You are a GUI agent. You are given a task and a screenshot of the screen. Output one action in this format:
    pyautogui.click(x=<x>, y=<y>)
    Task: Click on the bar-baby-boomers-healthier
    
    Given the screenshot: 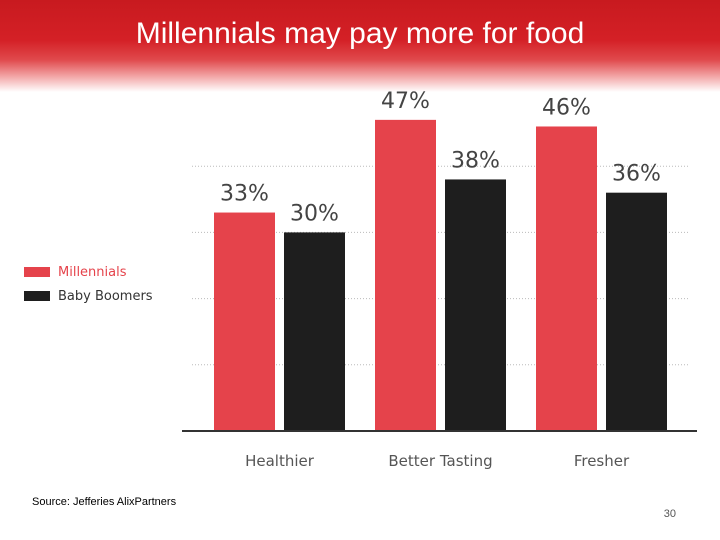 What is the action you would take?
    pyautogui.click(x=314, y=331)
    